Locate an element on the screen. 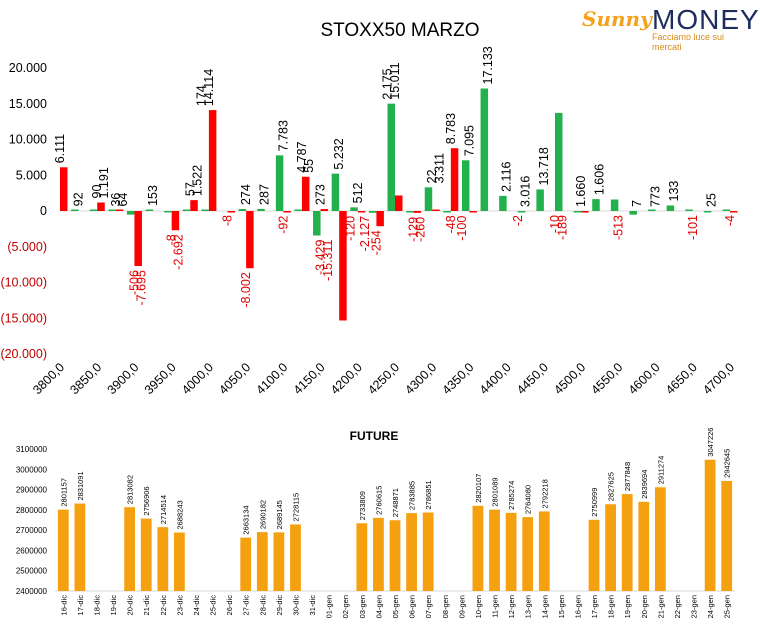  options-data-label: 17.133 is located at coordinates (488, 65).